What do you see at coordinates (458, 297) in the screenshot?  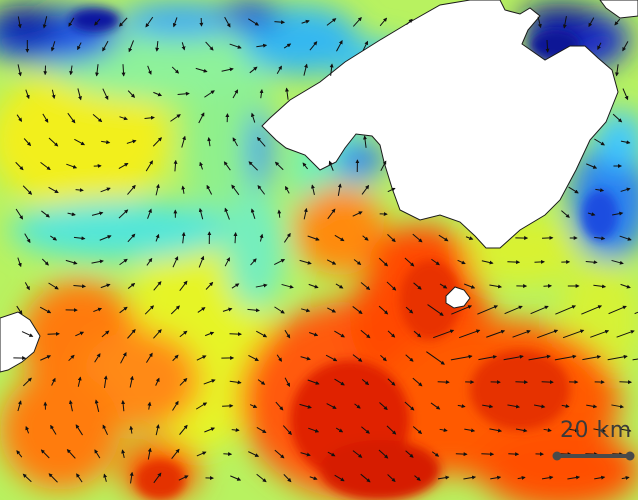 I see `cabrera-islet` at bounding box center [458, 297].